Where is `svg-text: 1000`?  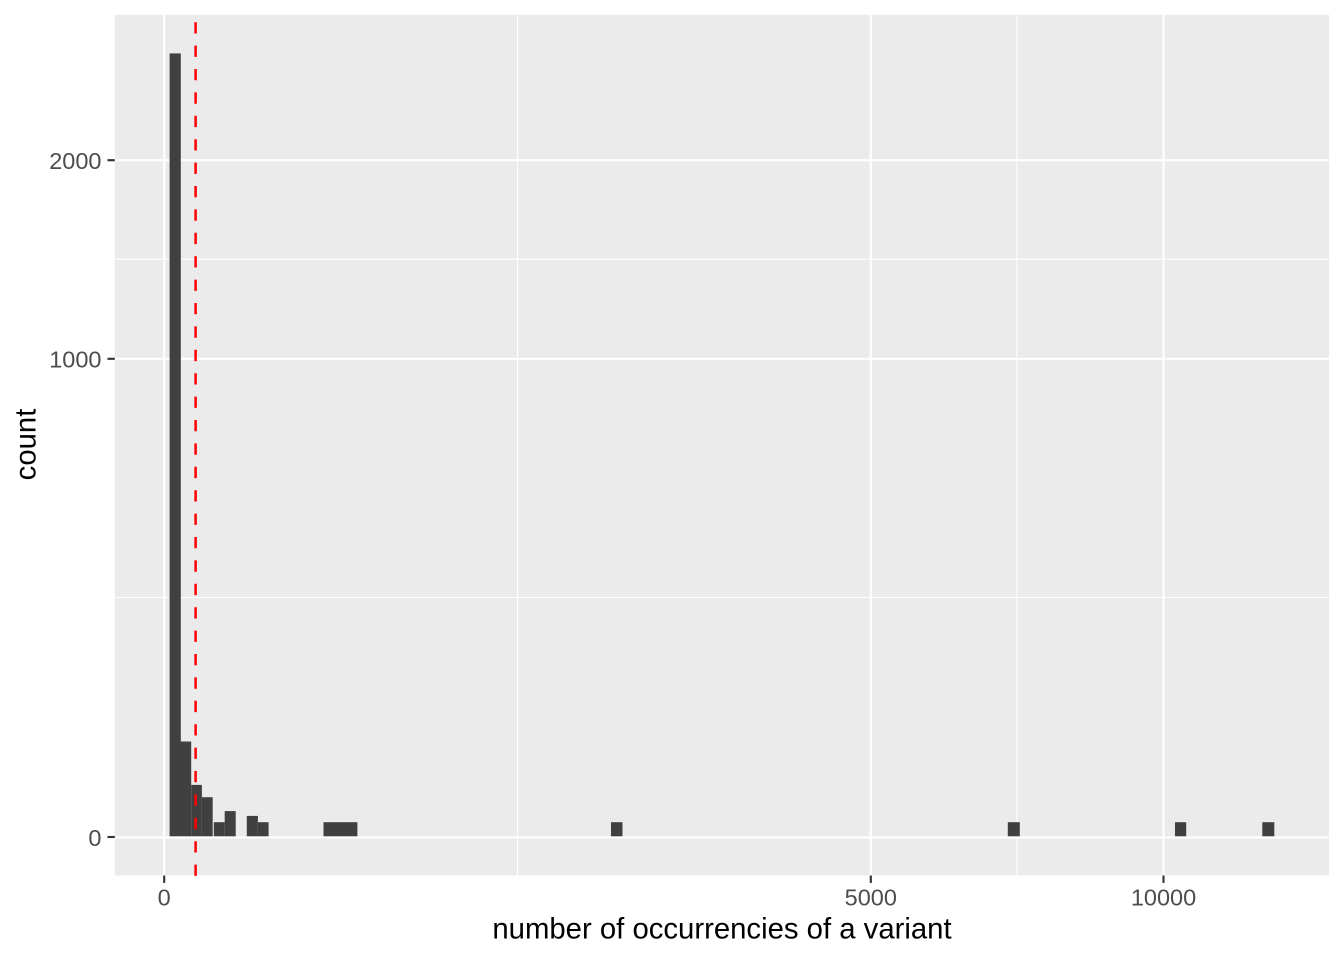 svg-text: 1000 is located at coordinates (75, 360).